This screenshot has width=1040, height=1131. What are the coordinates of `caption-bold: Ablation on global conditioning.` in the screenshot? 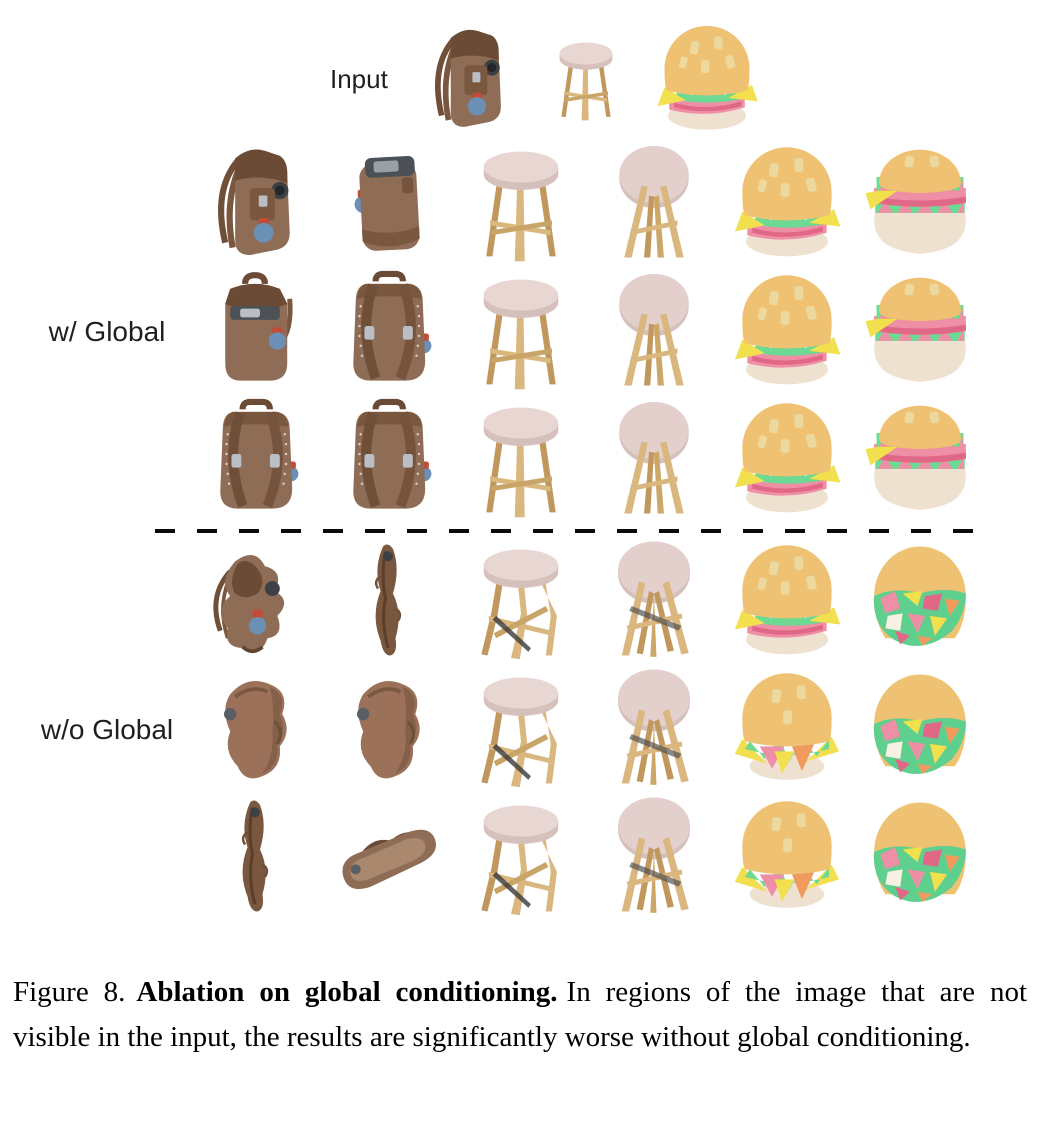 It's located at (347, 992).